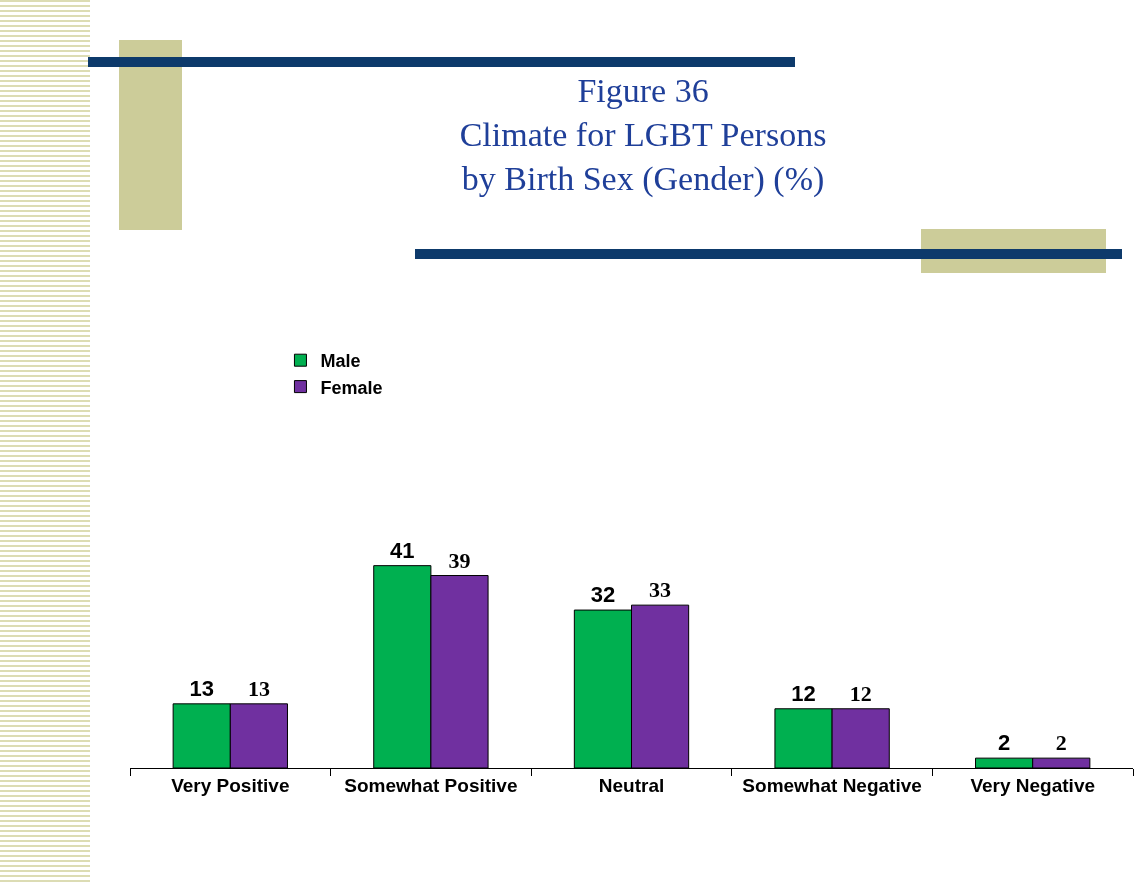 This screenshot has width=1143, height=885. I want to click on x-tick-label: Neutral, so click(631, 785).